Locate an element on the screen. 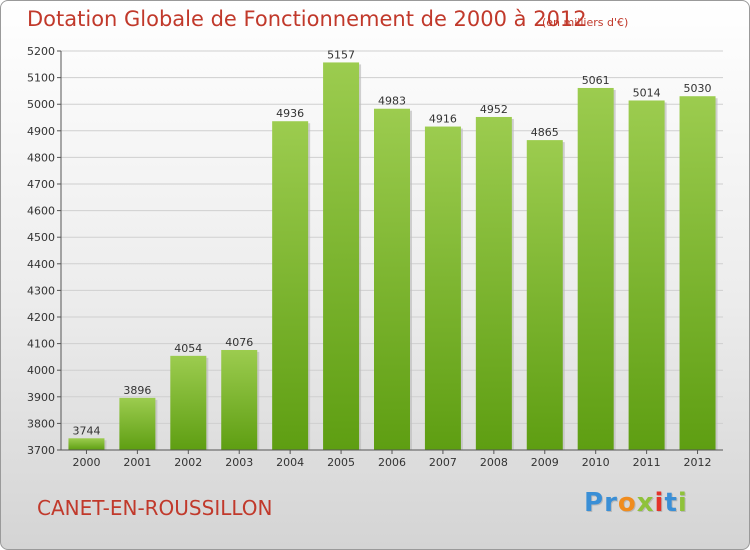 This screenshot has height=550, width=750. bar-2006 is located at coordinates (392, 279).